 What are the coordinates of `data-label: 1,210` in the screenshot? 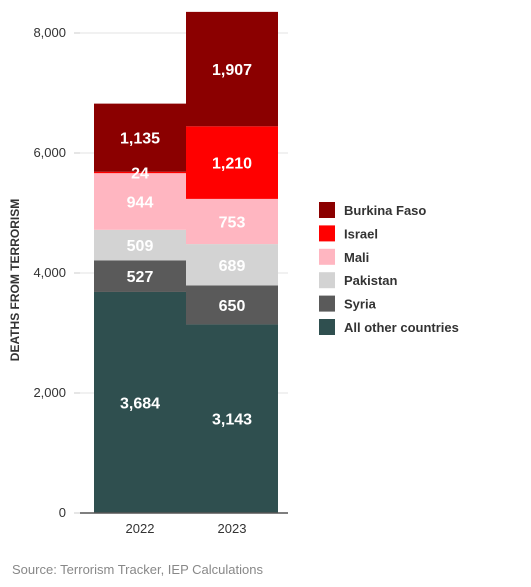 It's located at (232, 164).